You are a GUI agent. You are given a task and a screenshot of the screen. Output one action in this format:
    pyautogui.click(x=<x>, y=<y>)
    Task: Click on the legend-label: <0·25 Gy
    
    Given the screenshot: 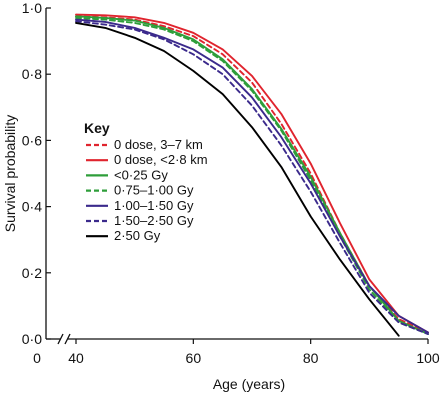 What is the action you would take?
    pyautogui.click(x=141, y=174)
    